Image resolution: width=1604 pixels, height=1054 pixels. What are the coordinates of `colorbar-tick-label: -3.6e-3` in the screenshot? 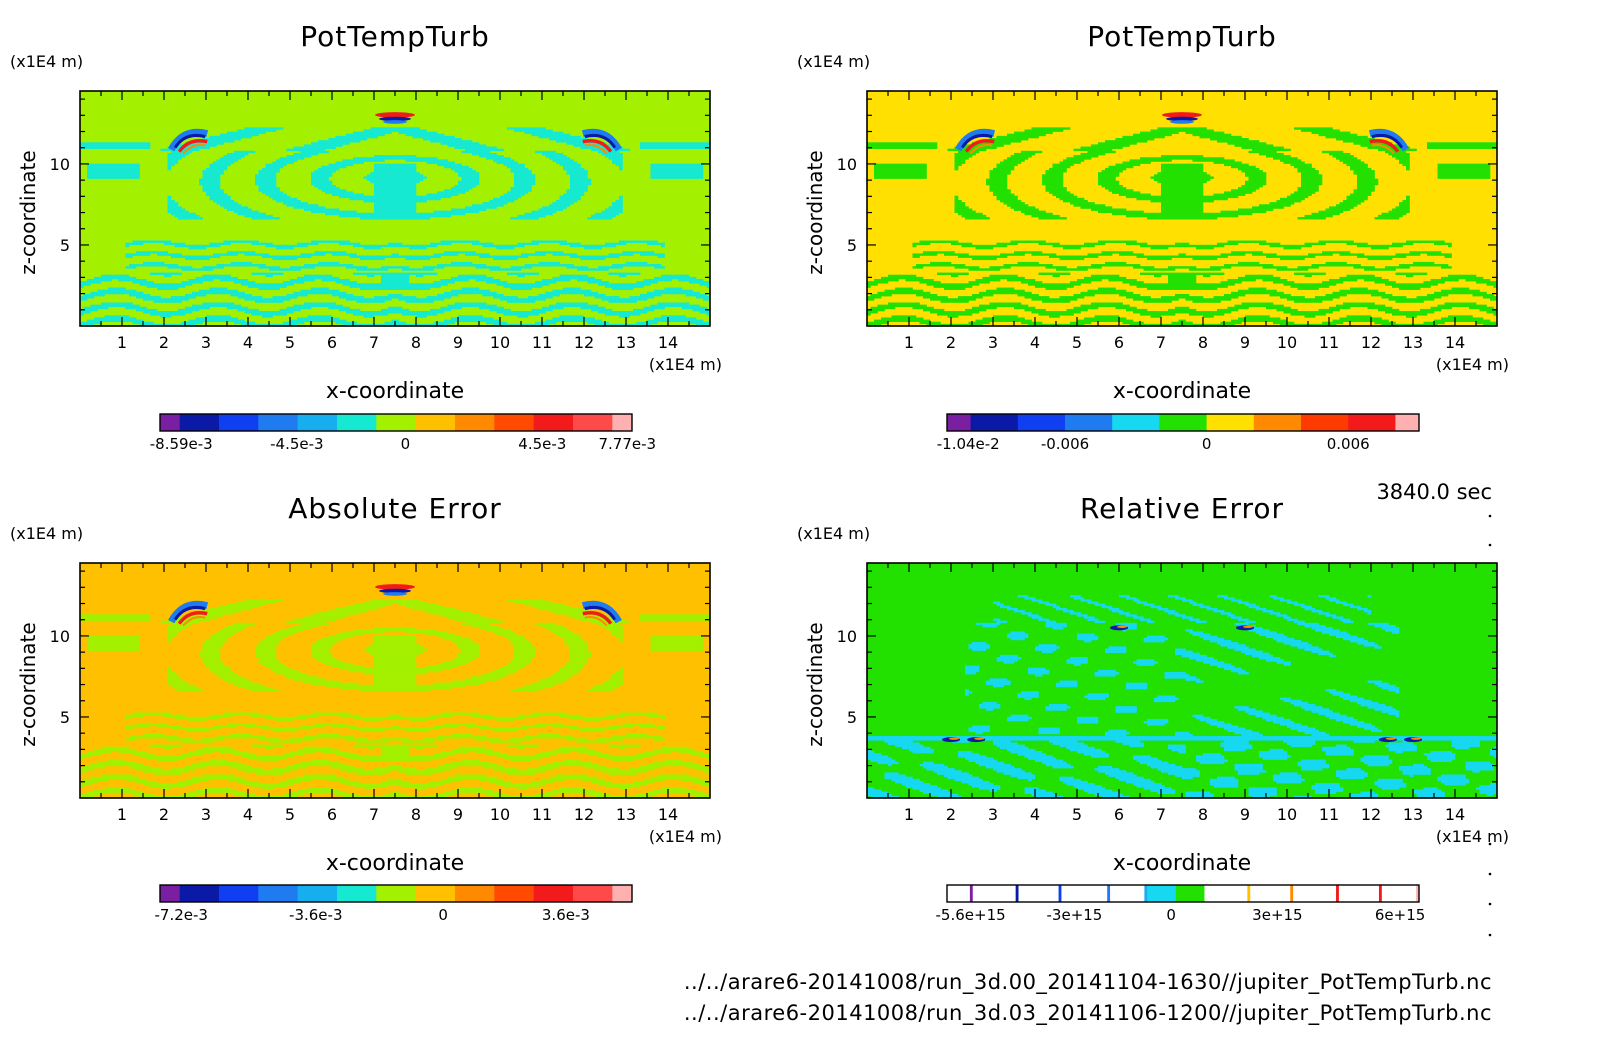 It's located at (315, 915).